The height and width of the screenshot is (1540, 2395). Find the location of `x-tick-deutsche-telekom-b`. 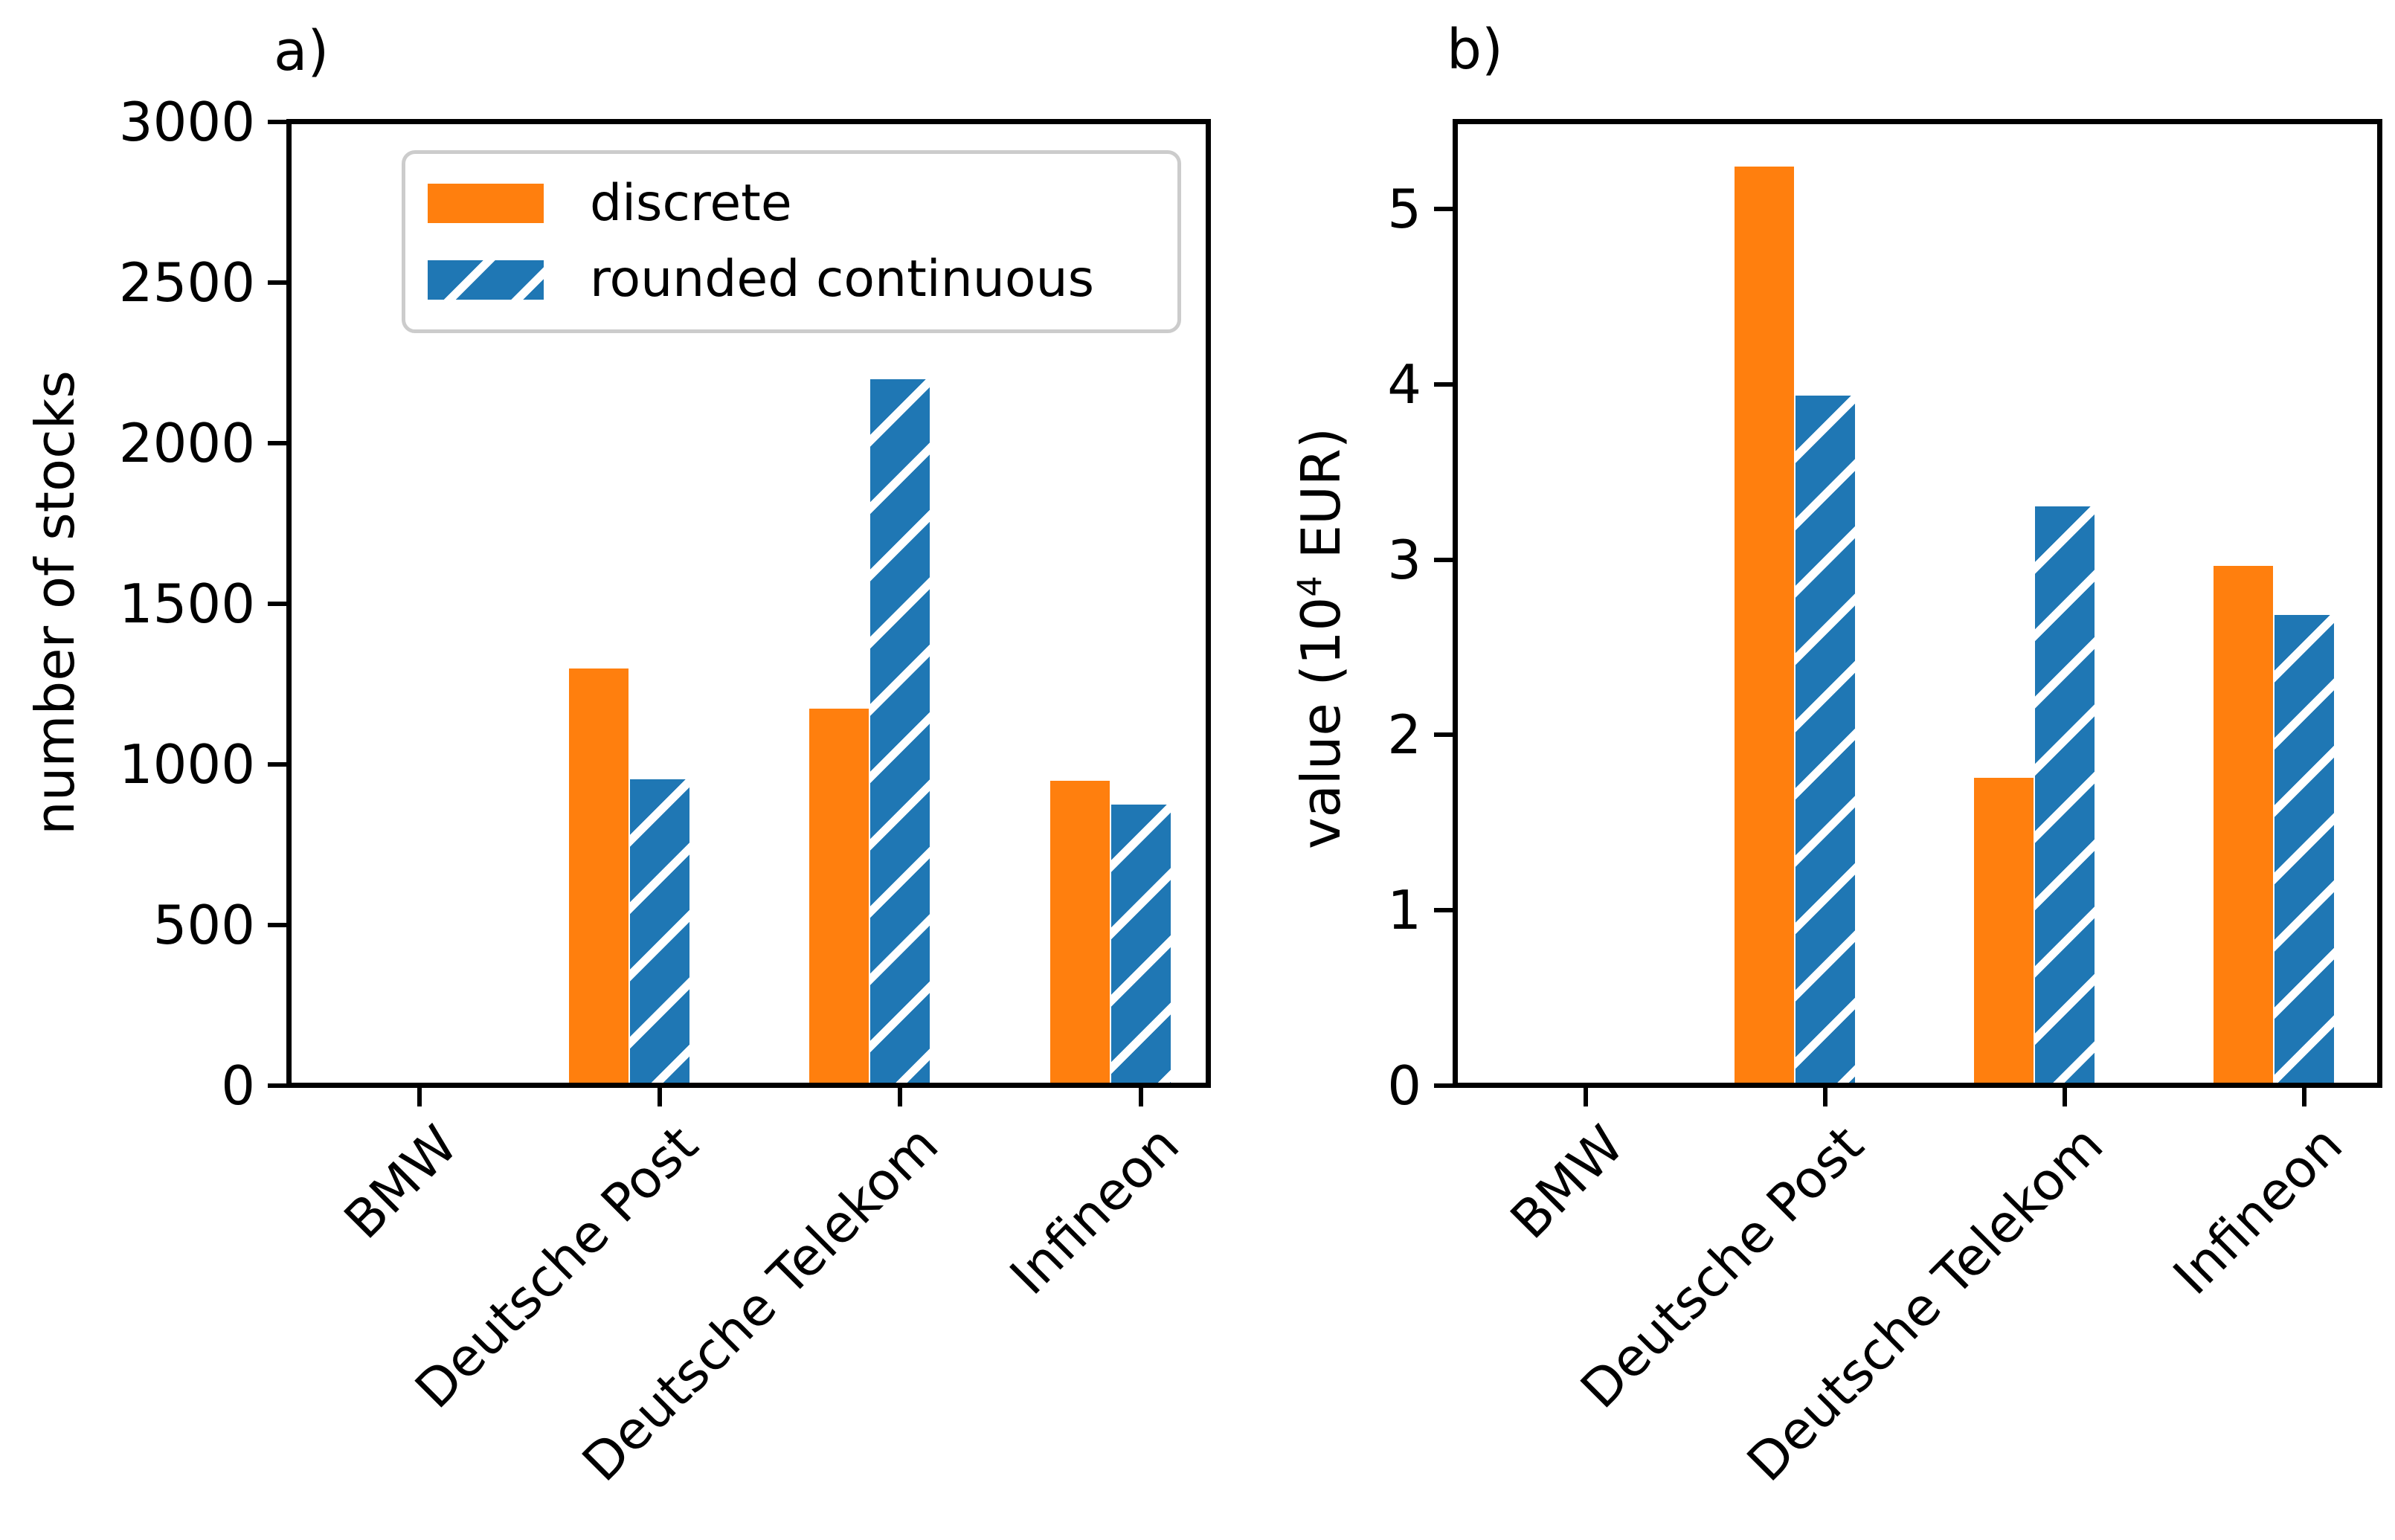

x-tick-deutsche-telekom-b is located at coordinates (2064, 1097).